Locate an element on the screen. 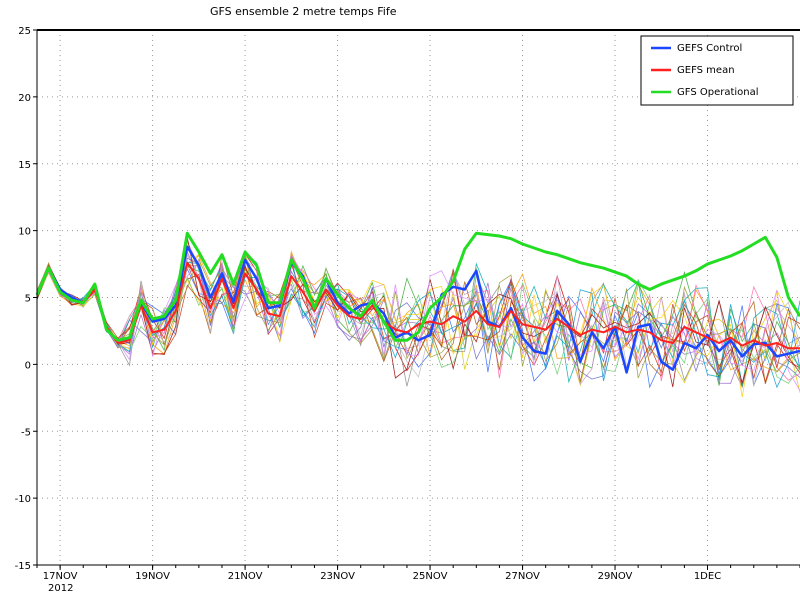 The width and height of the screenshot is (800, 600). x-tick-label: 21NOV is located at coordinates (245, 576).